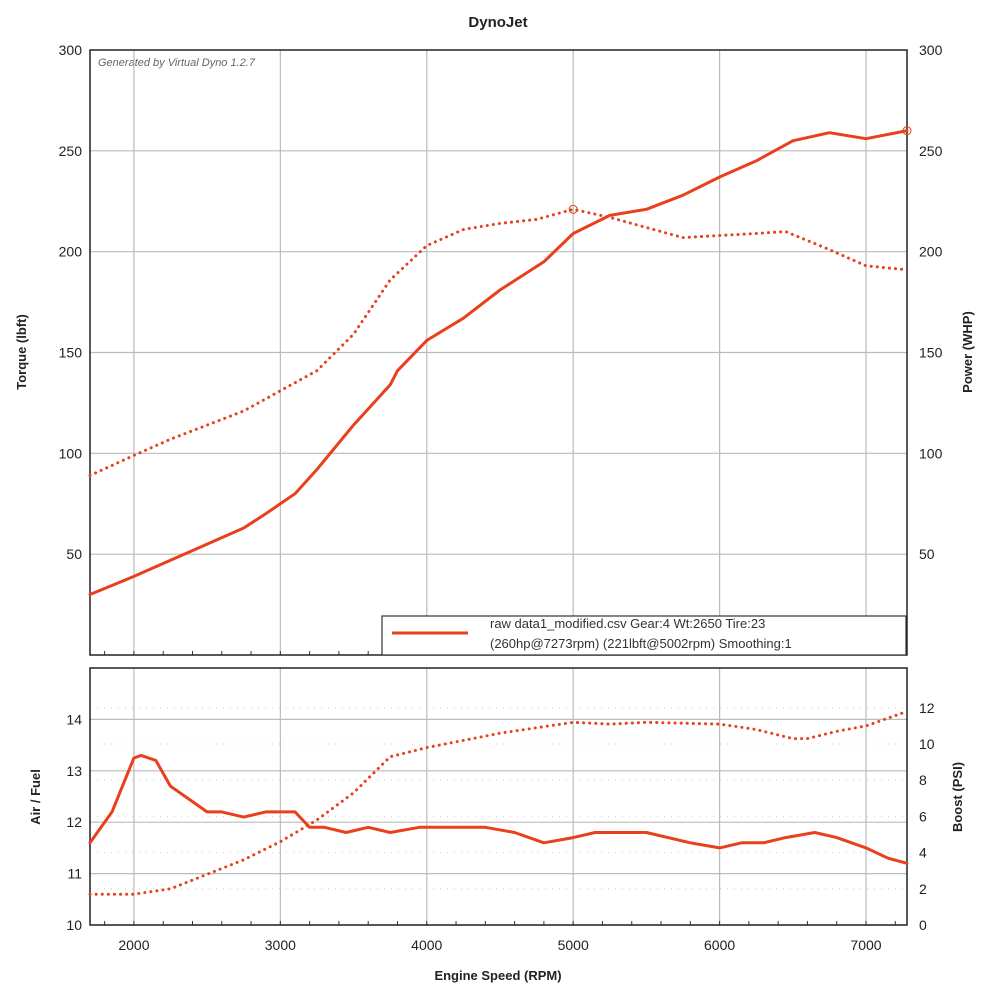 The image size is (995, 1000). What do you see at coordinates (907, 131) in the screenshot?
I see `power-peak-marker` at bounding box center [907, 131].